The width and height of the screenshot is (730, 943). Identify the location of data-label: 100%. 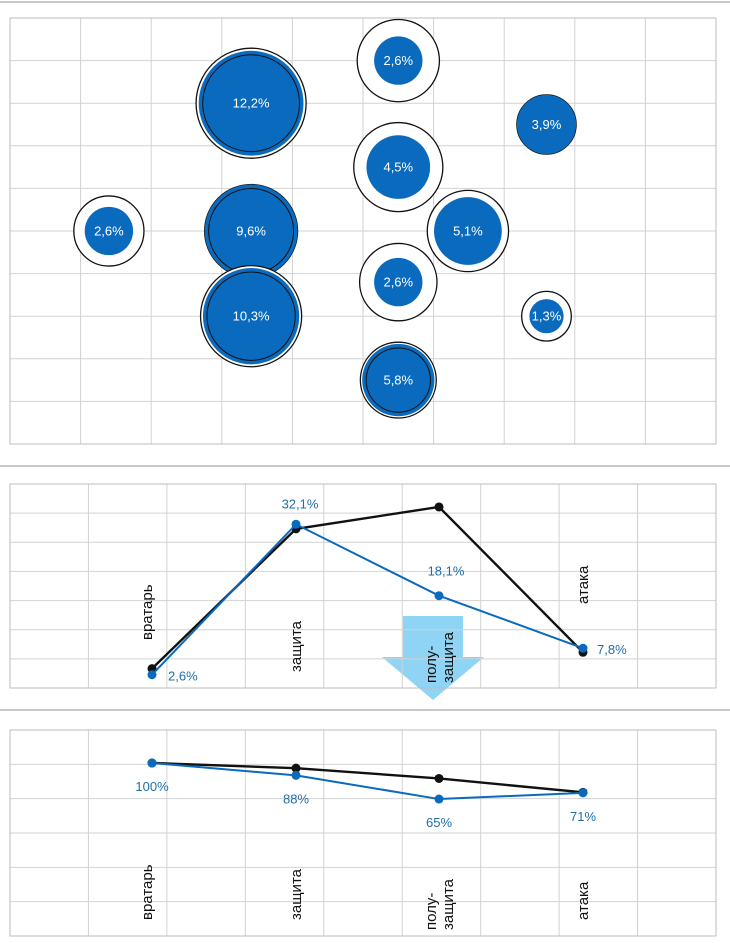
(152, 786).